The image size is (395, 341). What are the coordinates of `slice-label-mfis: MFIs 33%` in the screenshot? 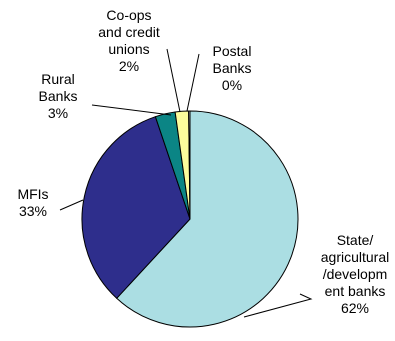 It's located at (32, 202).